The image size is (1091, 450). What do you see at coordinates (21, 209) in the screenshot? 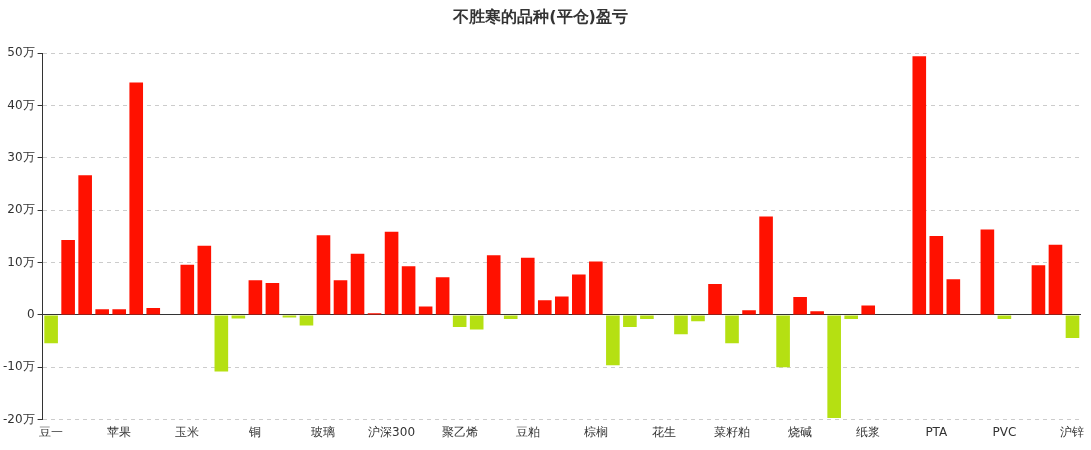
I see `y-tick-label: 20万` at bounding box center [21, 209].